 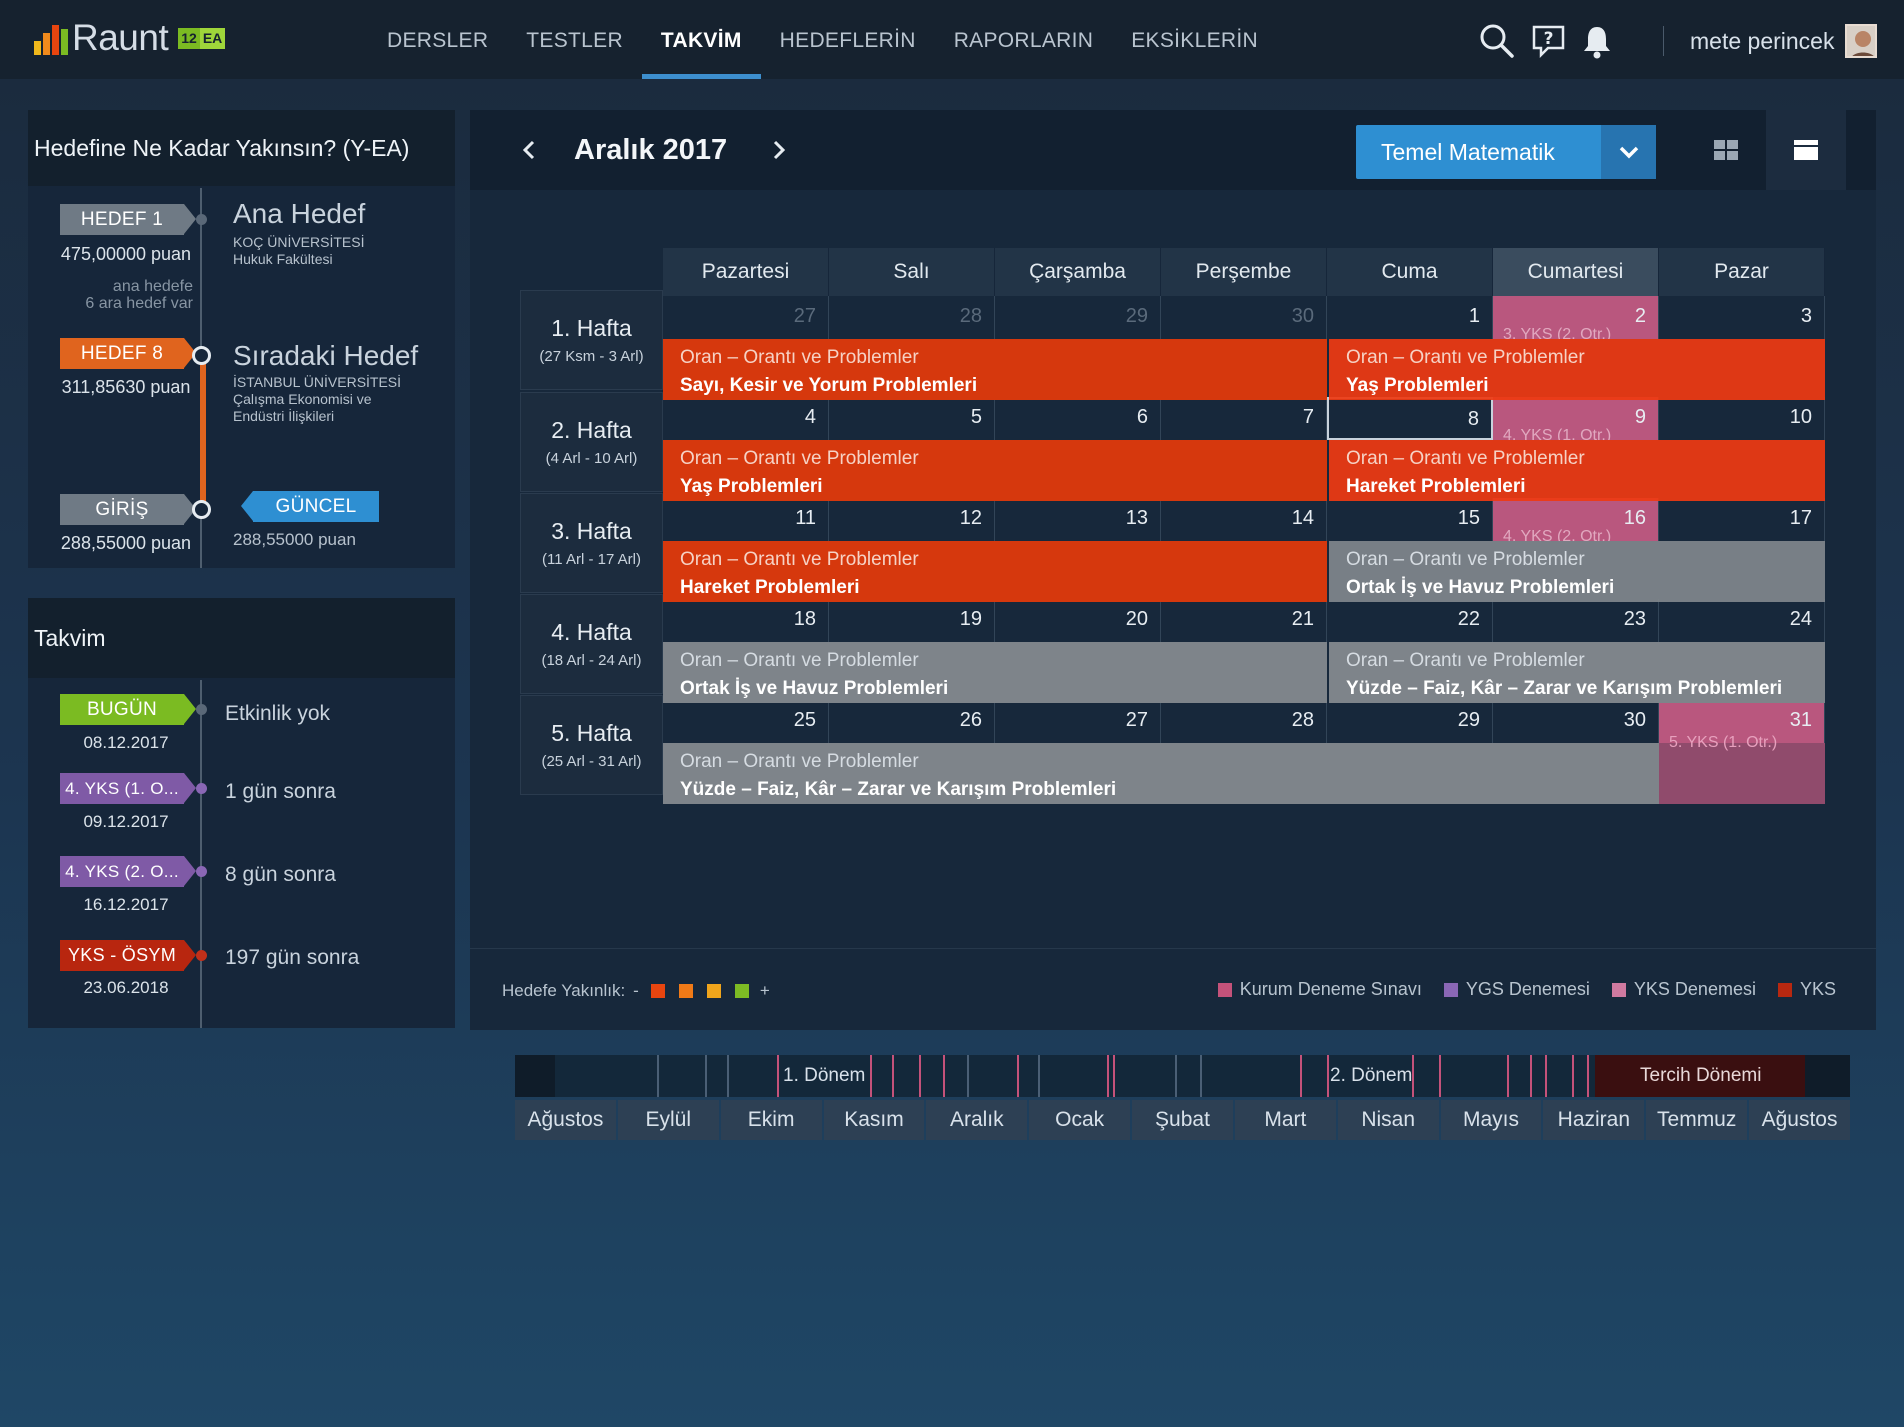 I want to click on nav-hedeflerin: HEDEFLERİN, so click(x=847, y=40).